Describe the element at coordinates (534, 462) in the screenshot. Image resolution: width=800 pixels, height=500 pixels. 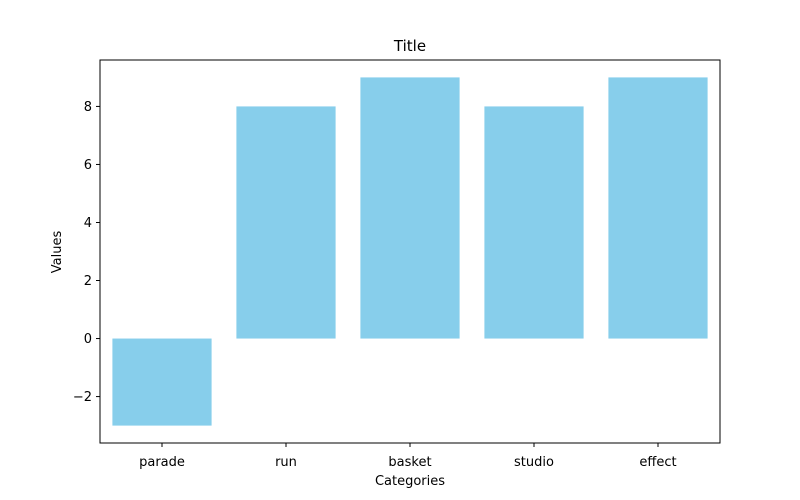
I see `x-tick-label: studio` at that location.